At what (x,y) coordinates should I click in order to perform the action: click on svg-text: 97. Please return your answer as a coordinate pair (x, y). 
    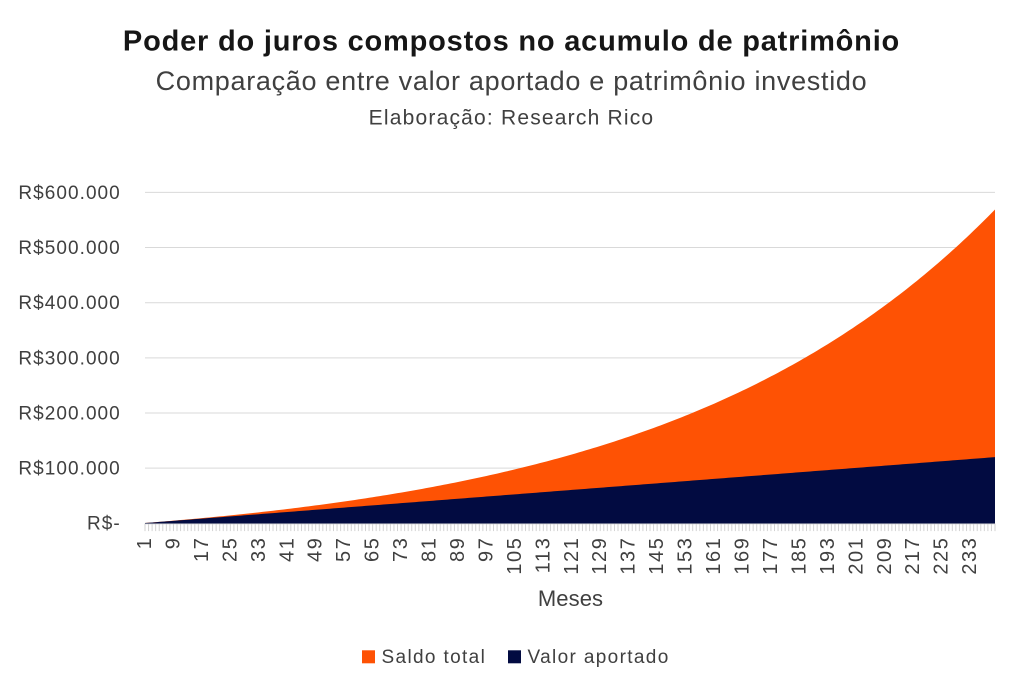
    Looking at the image, I should click on (486, 549).